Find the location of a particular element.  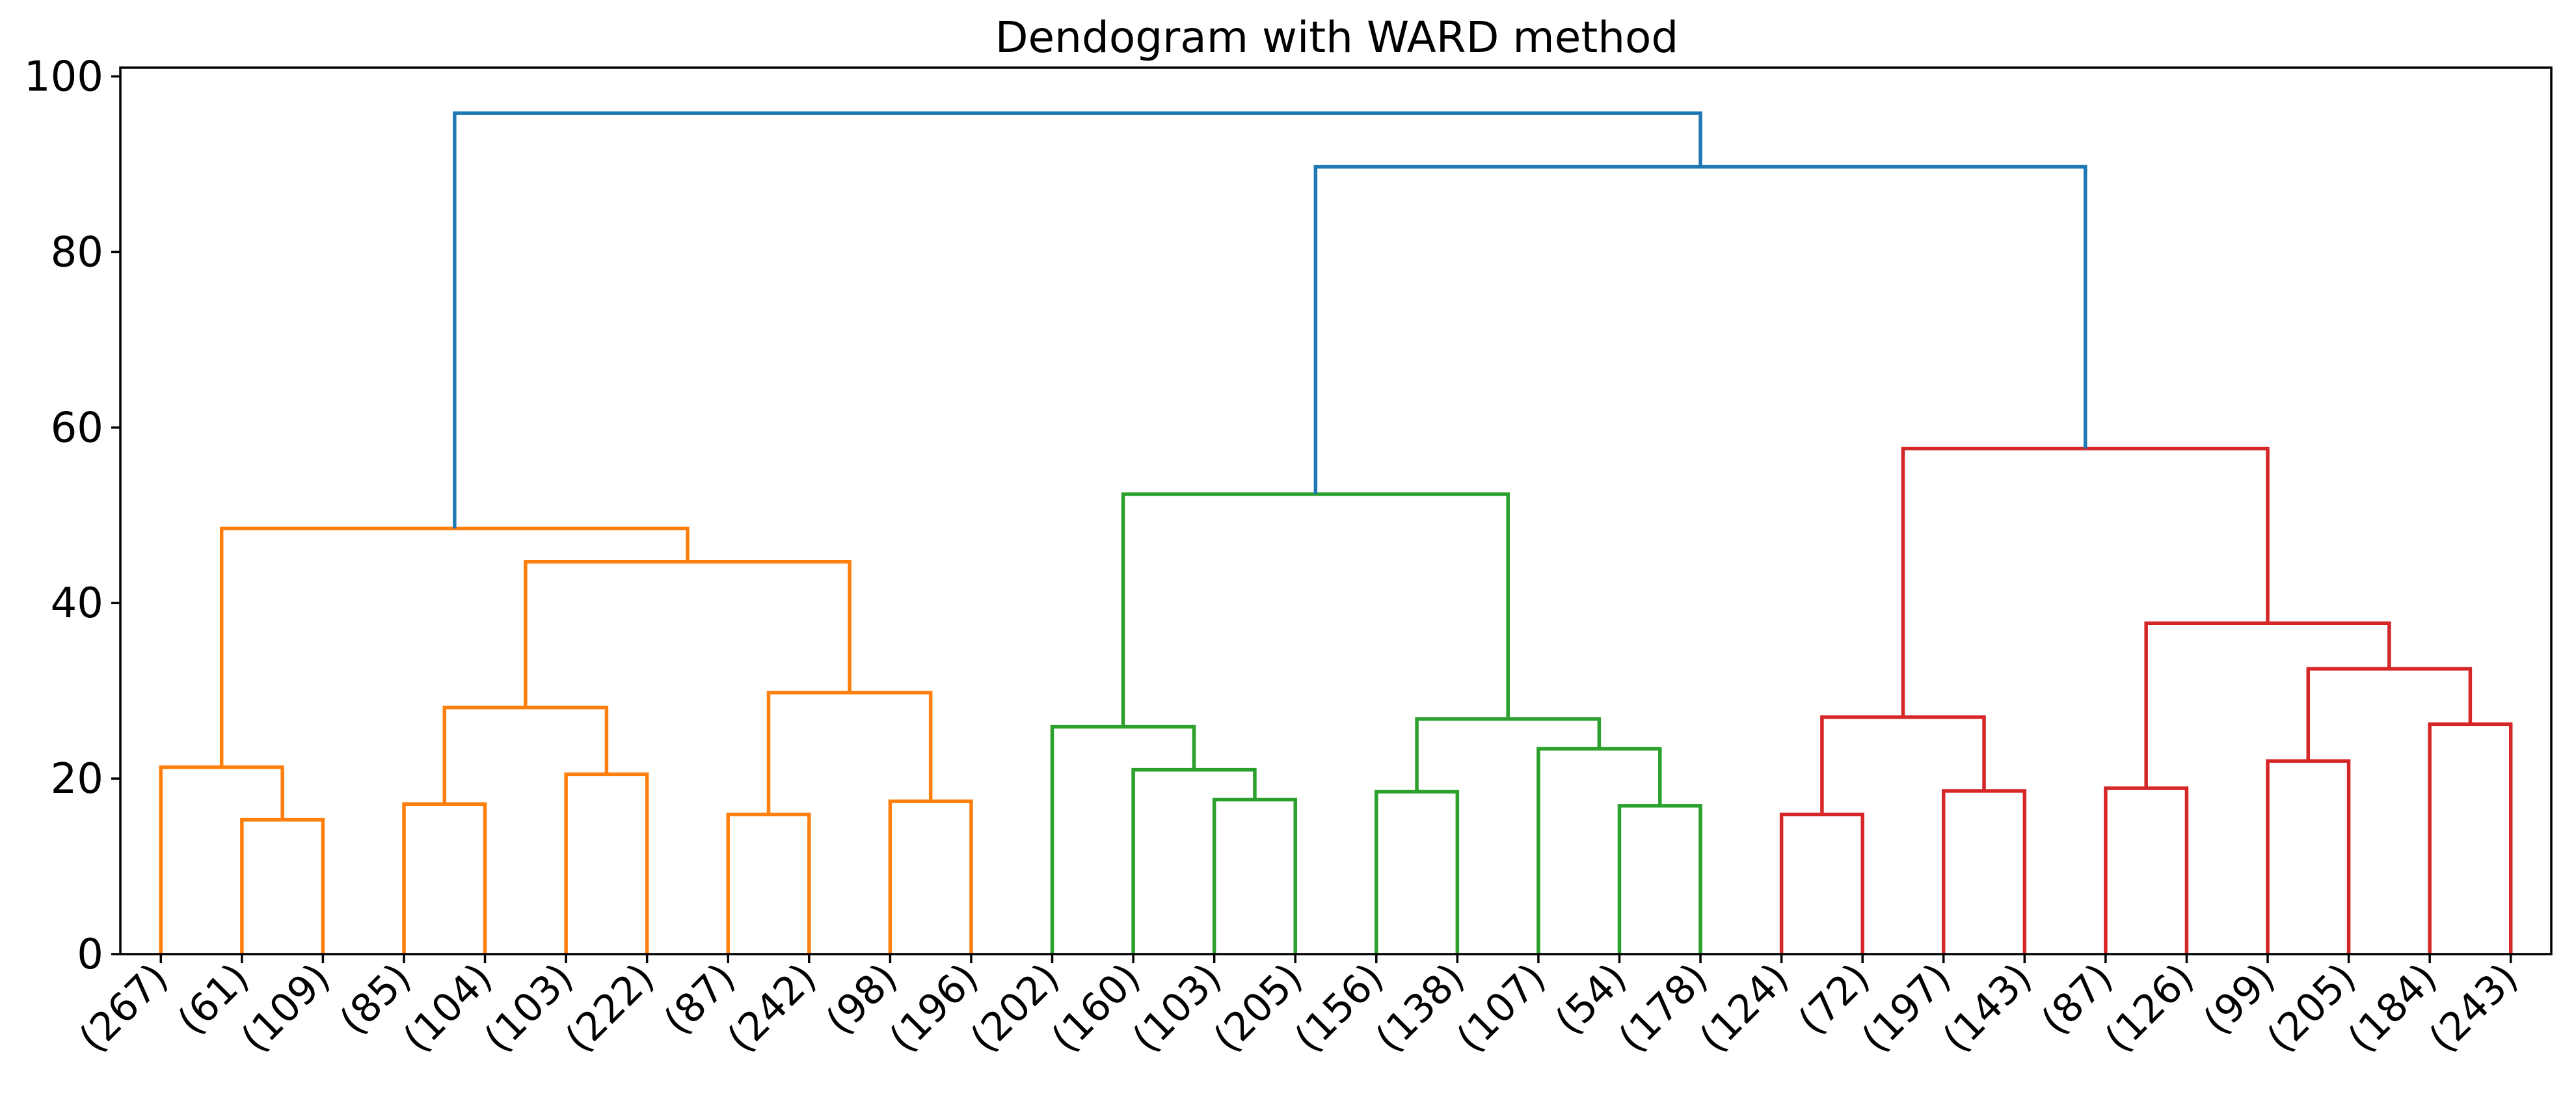

y-tick-label: 20 is located at coordinates (77, 779).